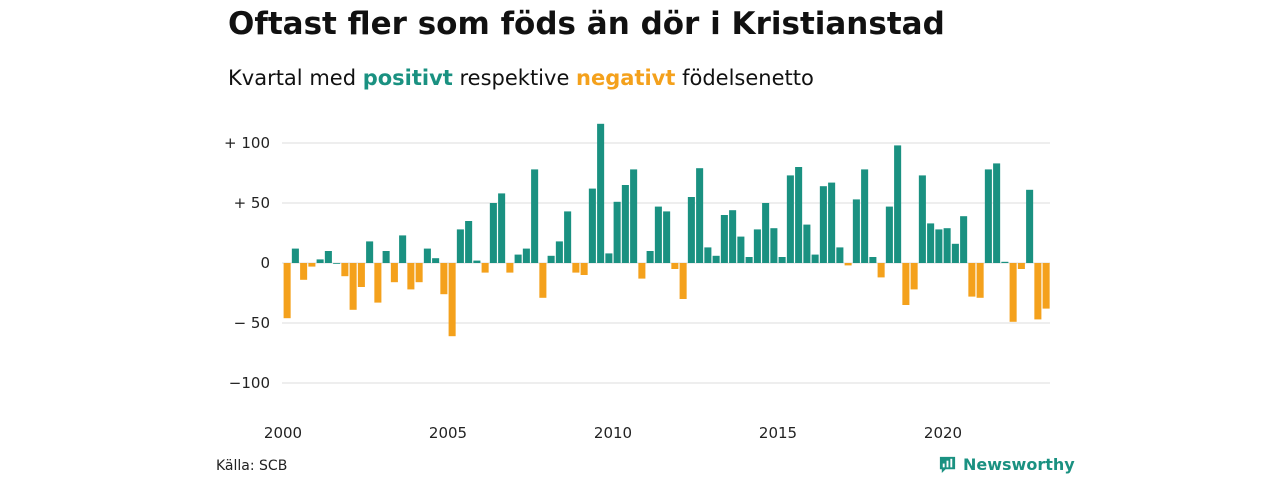 The image size is (1280, 480). I want to click on brand-name: Newsworthy, so click(1019, 464).